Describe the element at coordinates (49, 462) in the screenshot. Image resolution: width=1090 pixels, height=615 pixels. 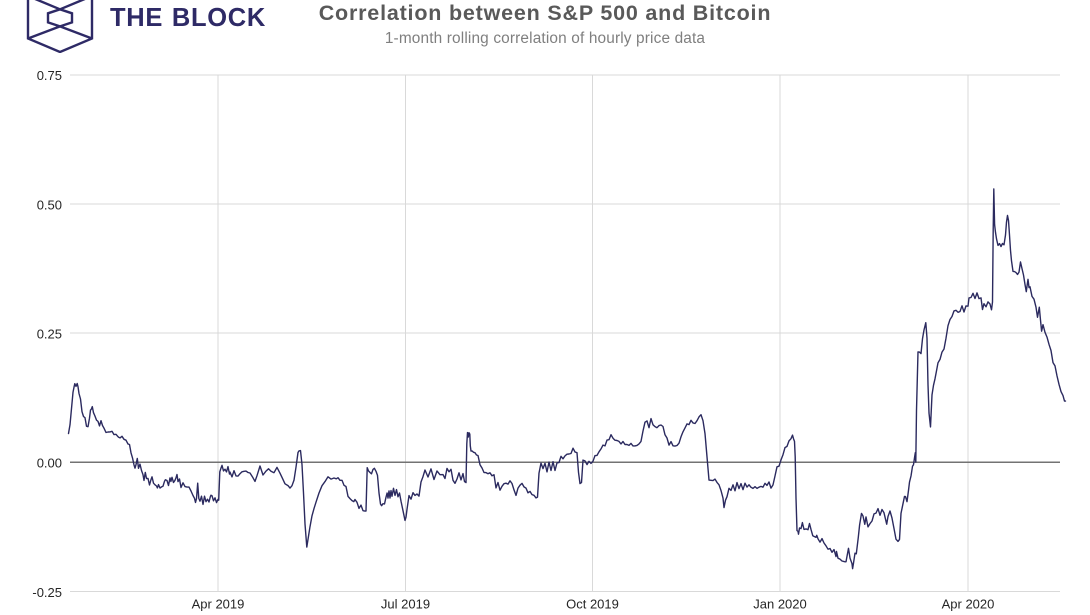
I see `svg-text: 0.00` at that location.